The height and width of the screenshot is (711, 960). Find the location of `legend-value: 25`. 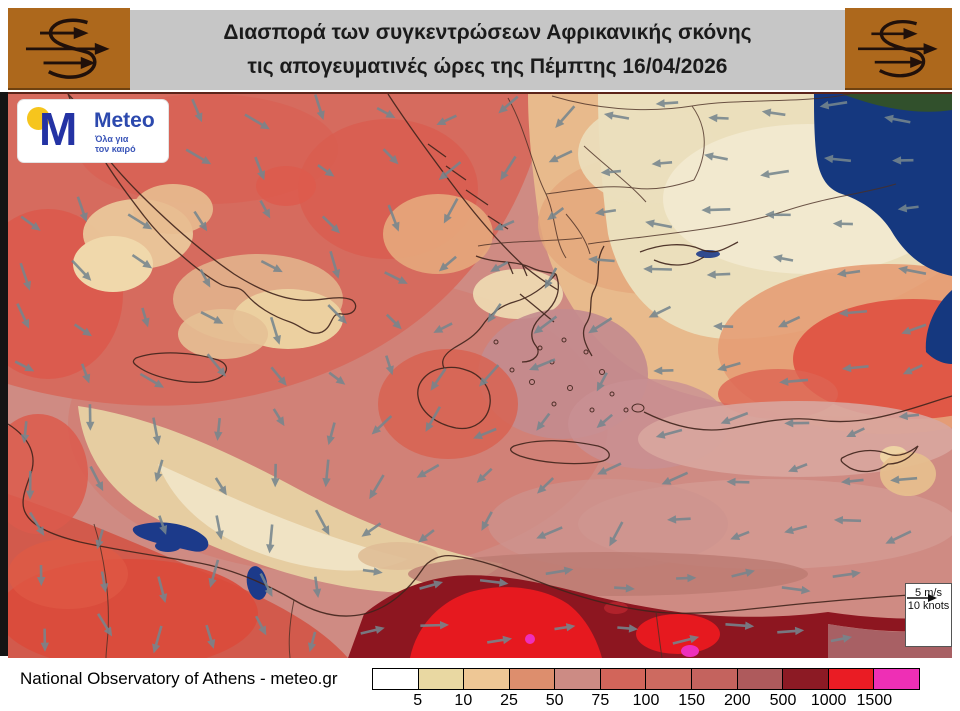

legend-value: 25 is located at coordinates (509, 700).